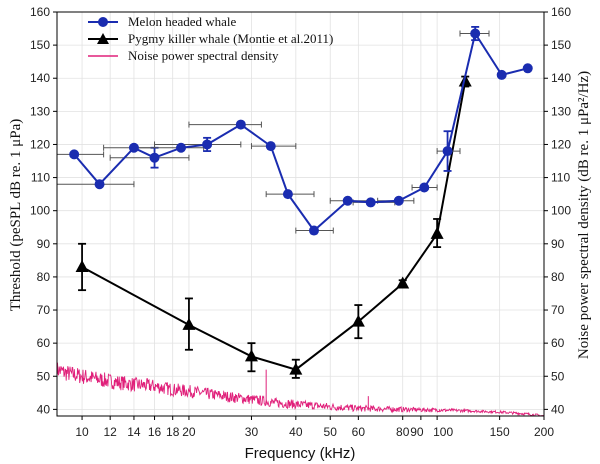  What do you see at coordinates (561, 78) in the screenshot?
I see `y-tick-label-right: 140` at bounding box center [561, 78].